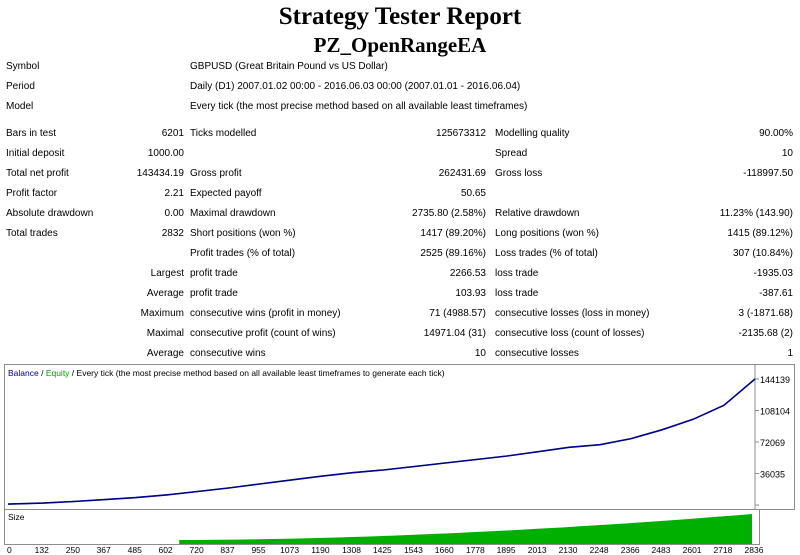  What do you see at coordinates (519, 173) in the screenshot?
I see `stat-label: Gross loss` at bounding box center [519, 173].